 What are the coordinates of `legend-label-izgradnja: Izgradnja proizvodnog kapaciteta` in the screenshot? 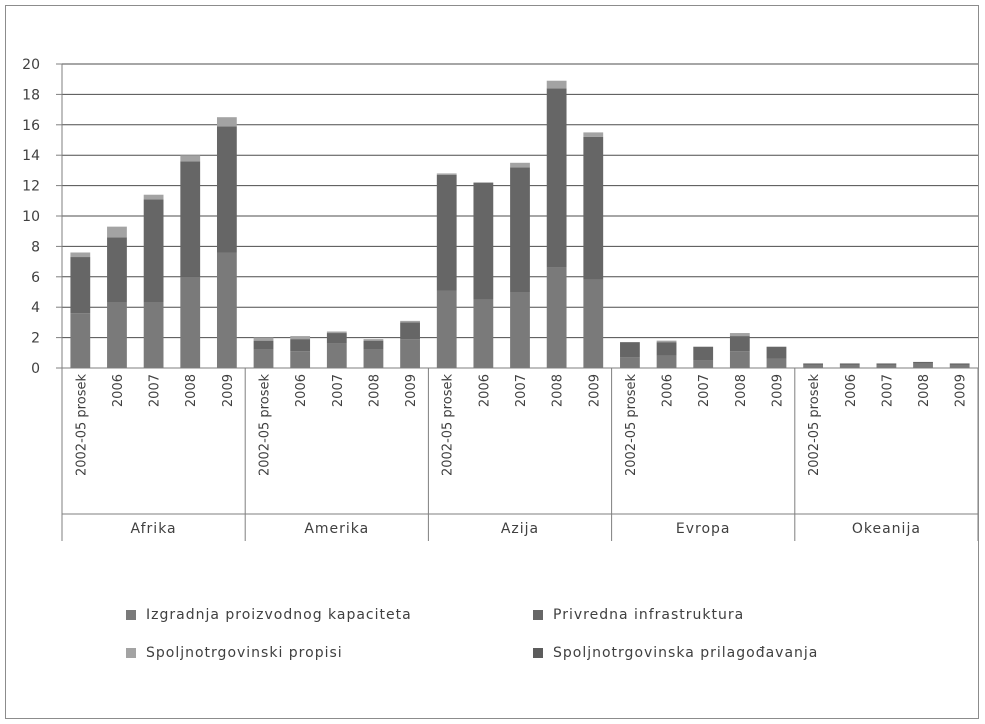 It's located at (279, 615).